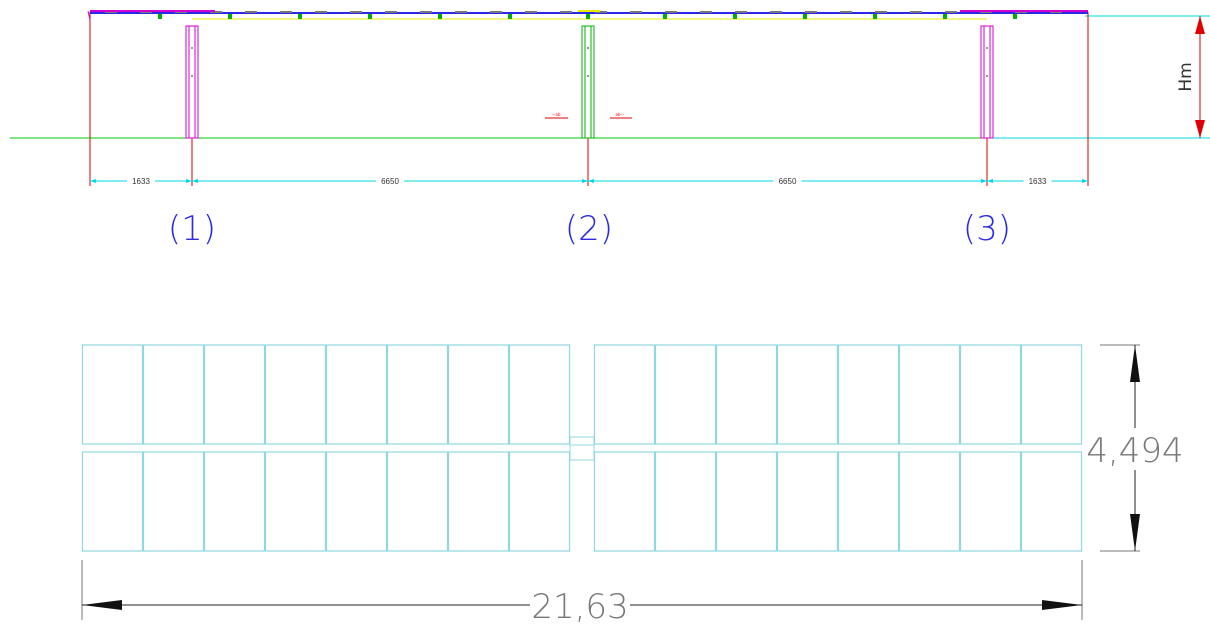 This screenshot has height=624, width=1210. What do you see at coordinates (1186, 76) in the screenshot?
I see `height-label: Hm` at bounding box center [1186, 76].